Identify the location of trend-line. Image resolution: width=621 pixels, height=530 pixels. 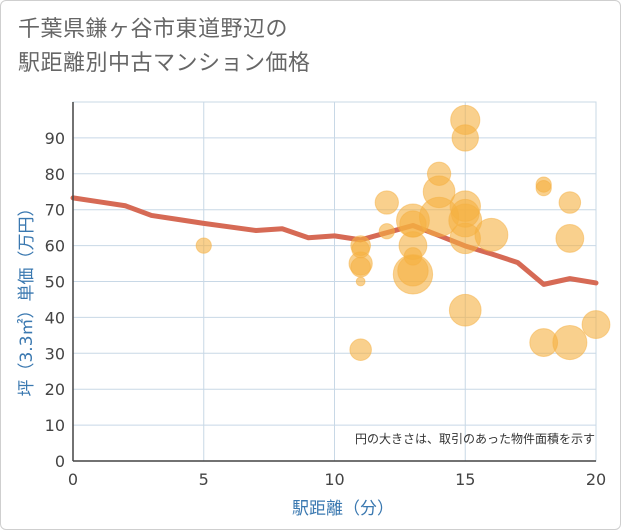
(334, 241).